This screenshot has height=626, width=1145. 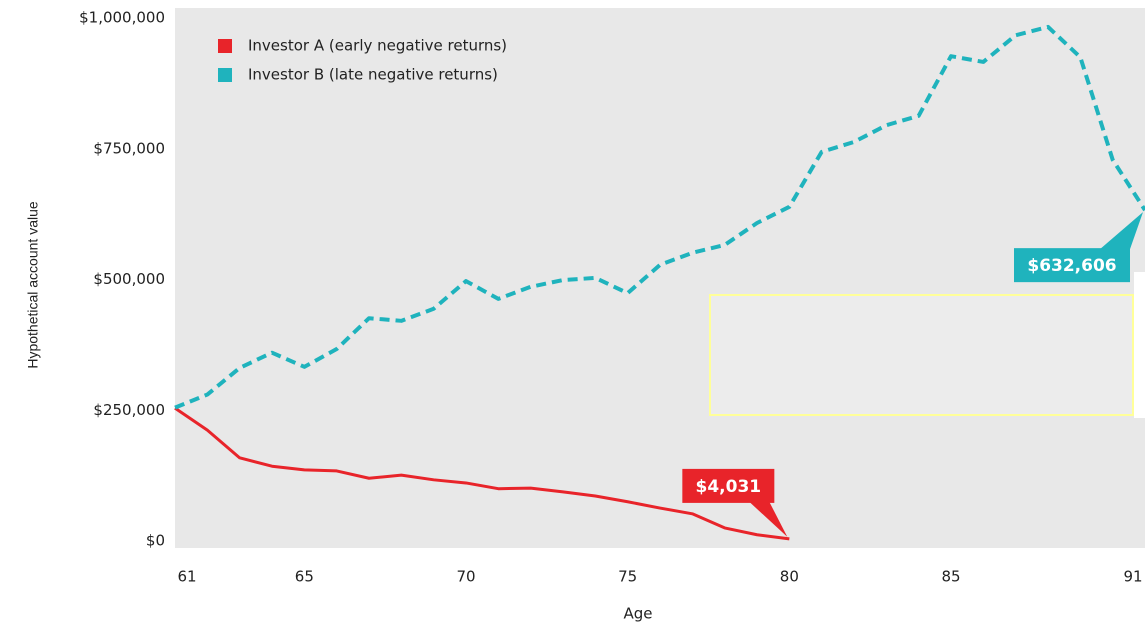 I want to click on legend-label: Investor B (late negative returns), so click(x=373, y=75).